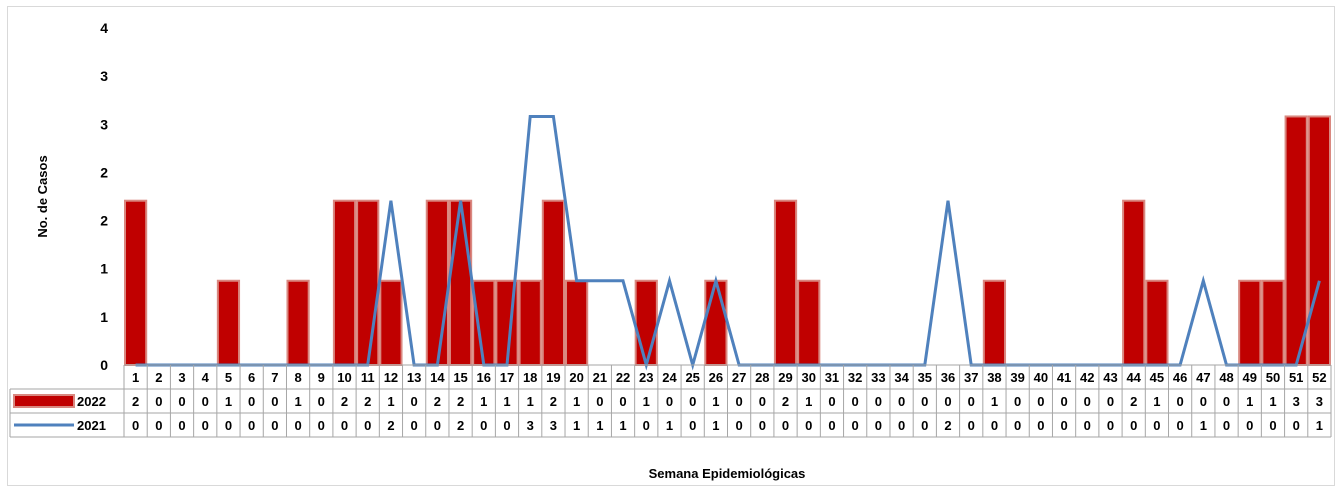 Image resolution: width=1341 pixels, height=491 pixels. Describe the element at coordinates (104, 172) in the screenshot. I see `y-tick-label: 2` at that location.